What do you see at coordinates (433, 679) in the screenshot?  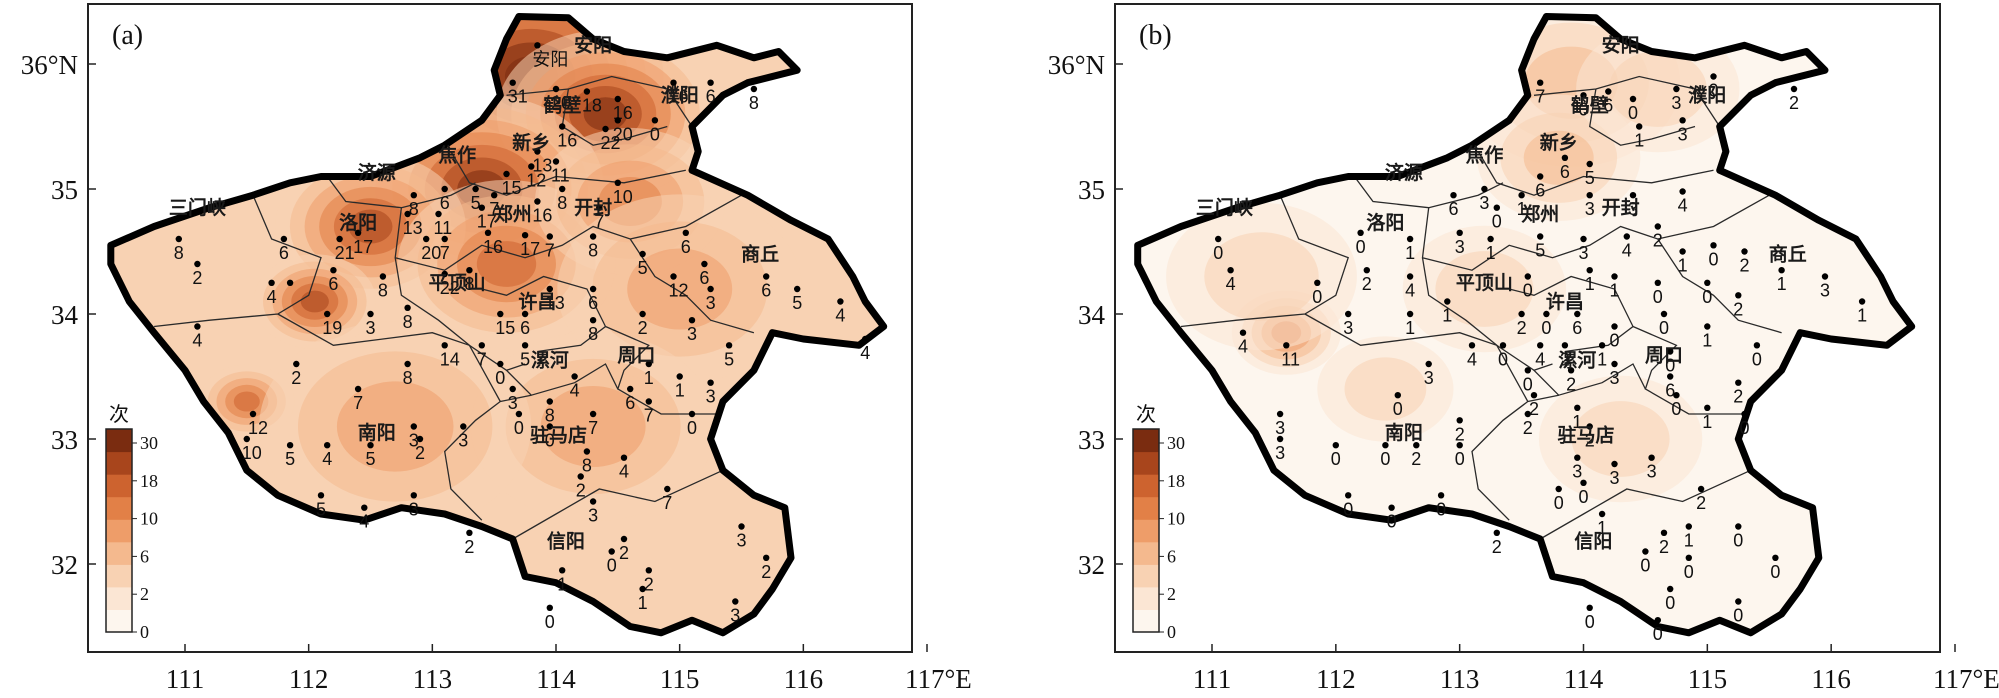 I see `x-tick-label: 113` at bounding box center [433, 679].